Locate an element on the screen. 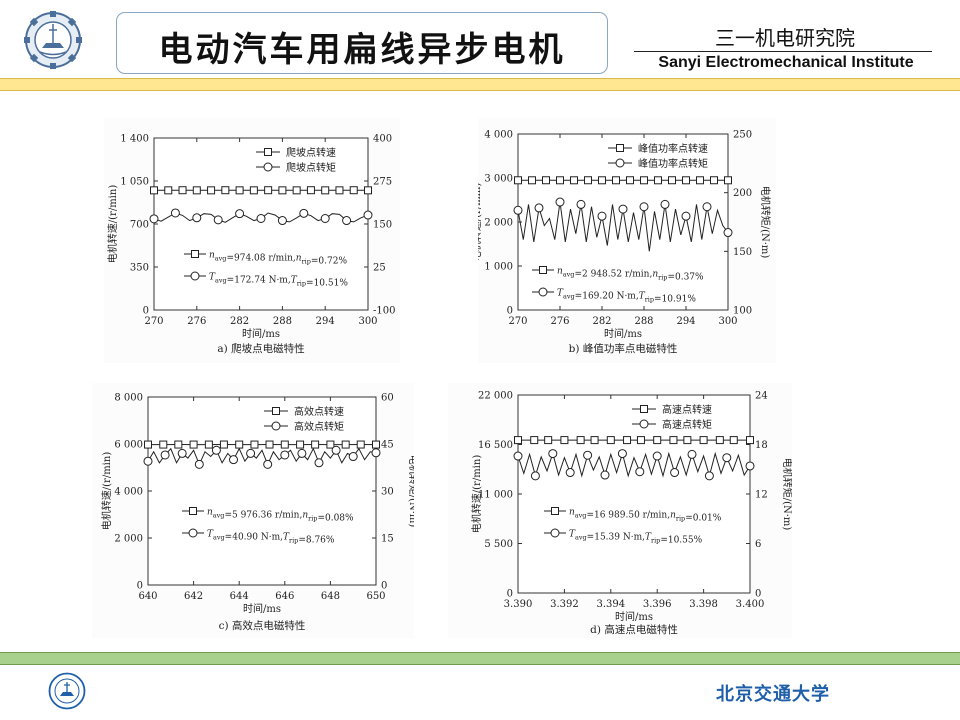  y-tick-label-right: 150 is located at coordinates (742, 252).